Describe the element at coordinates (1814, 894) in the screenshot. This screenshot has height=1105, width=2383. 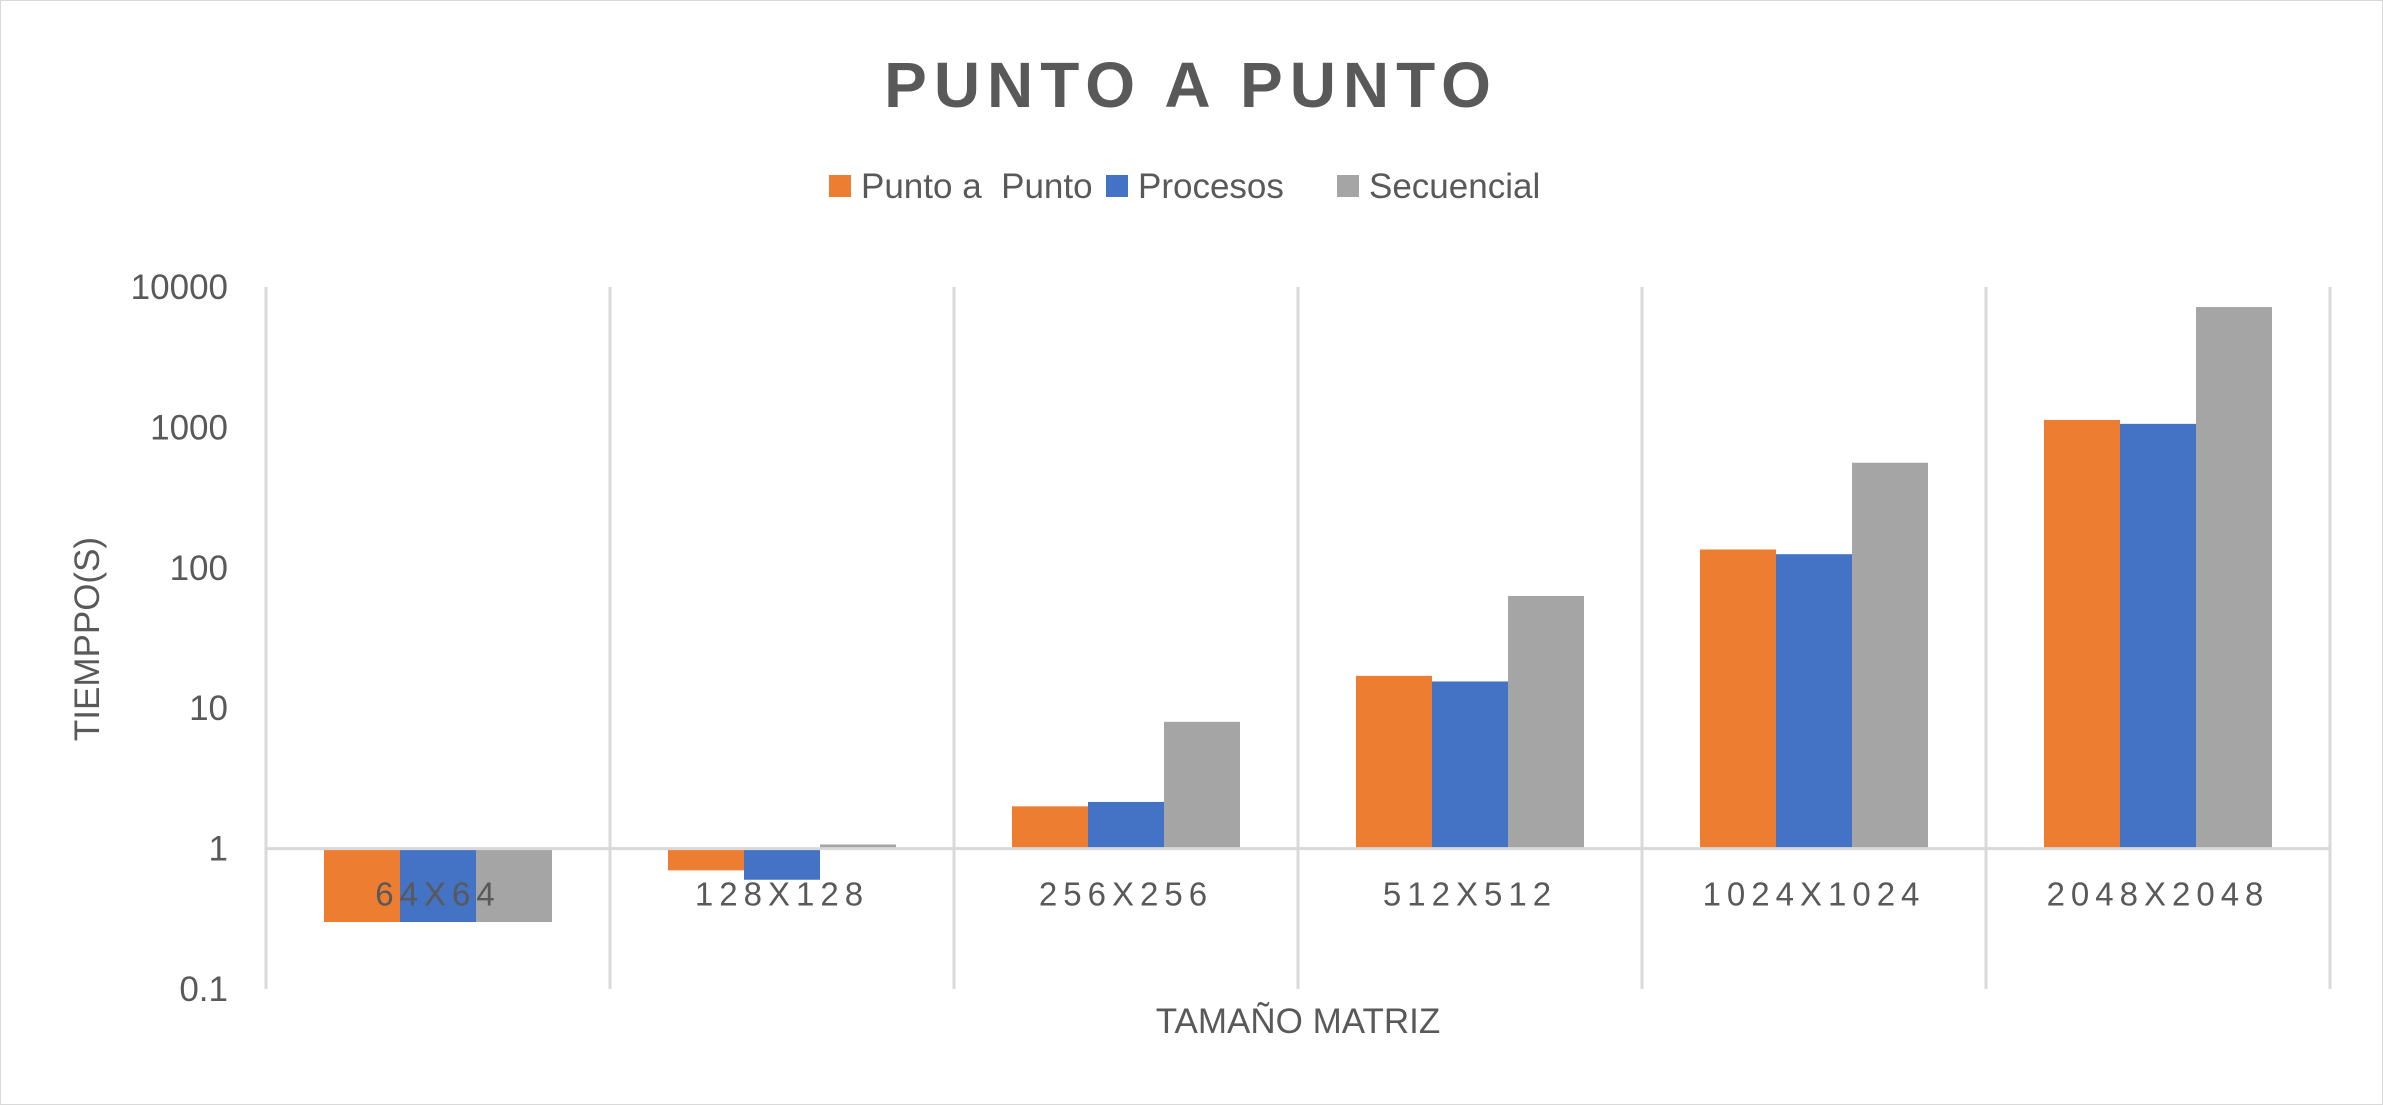
I see `x-tick-label: 1024X1024` at that location.